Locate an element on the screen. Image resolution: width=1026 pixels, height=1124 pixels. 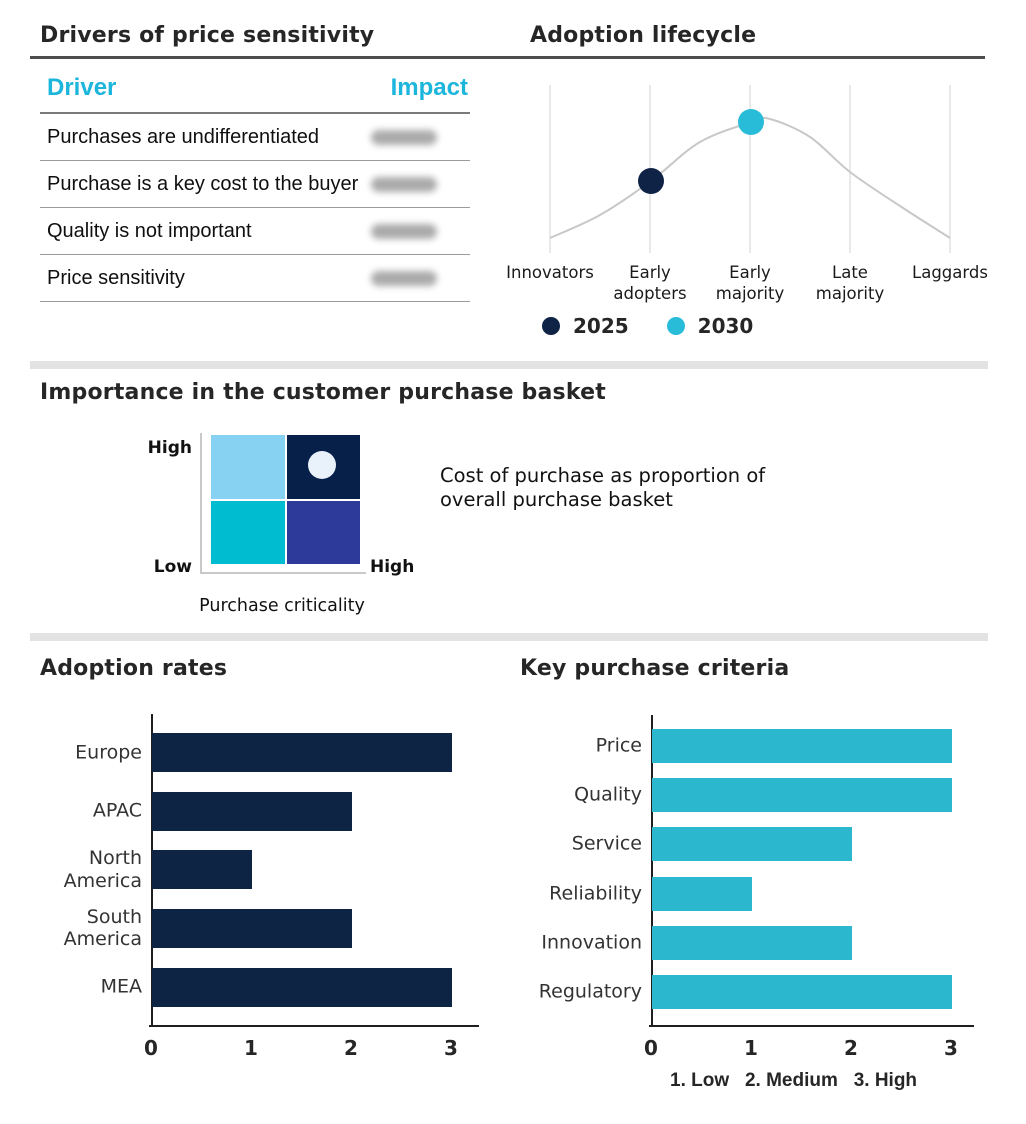
driver-table-row: Purchases are undifferentiated is located at coordinates (255, 137).